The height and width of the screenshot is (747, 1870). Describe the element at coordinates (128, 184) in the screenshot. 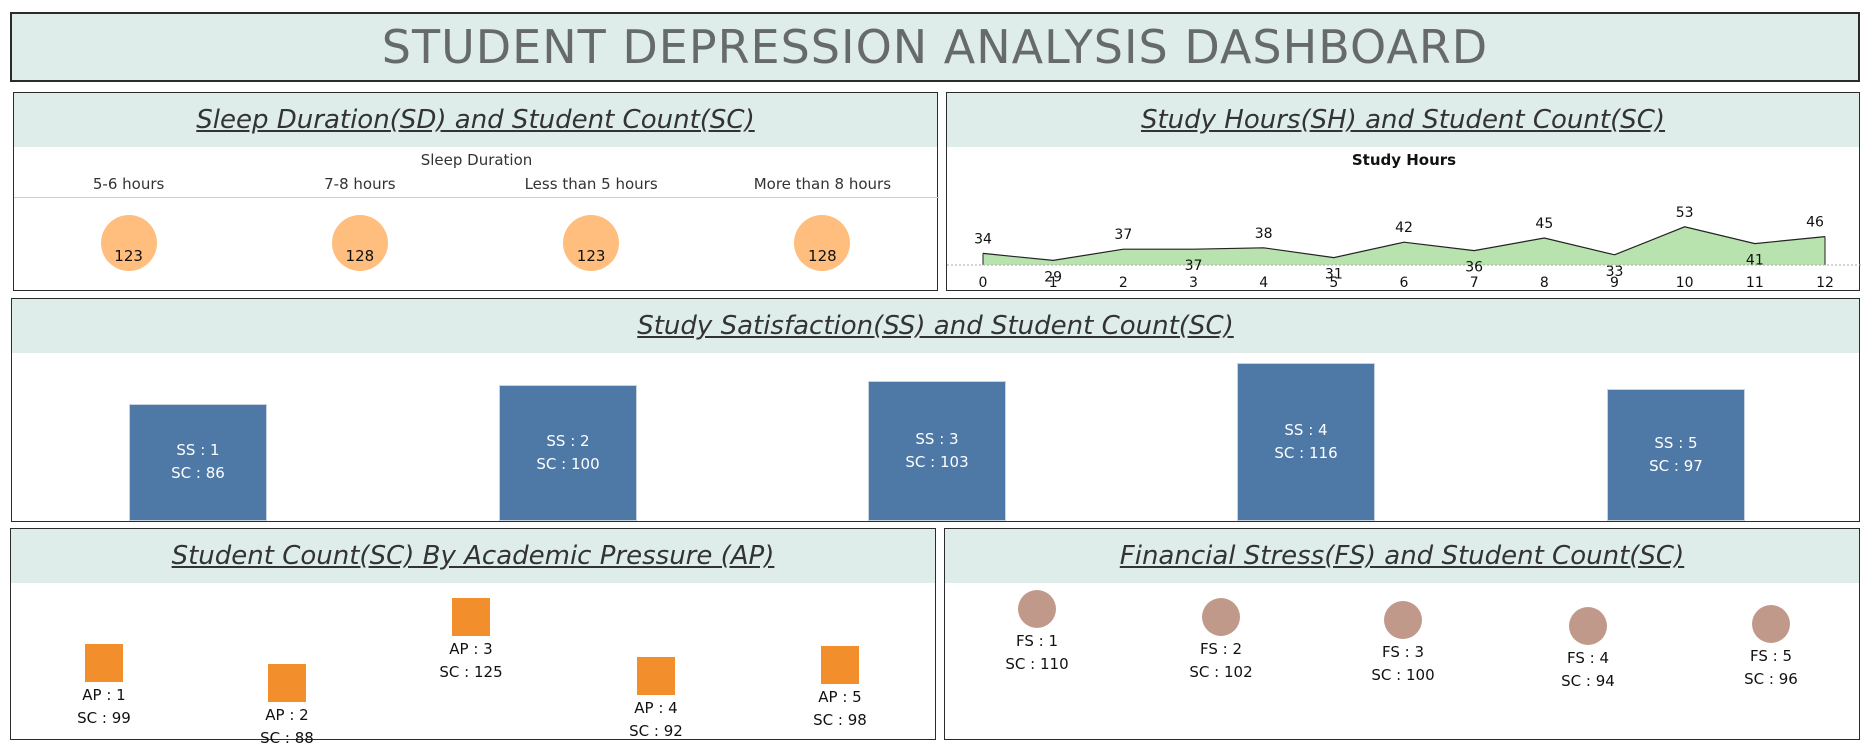

I see `sleep-category-label: 5-6 hours` at that location.